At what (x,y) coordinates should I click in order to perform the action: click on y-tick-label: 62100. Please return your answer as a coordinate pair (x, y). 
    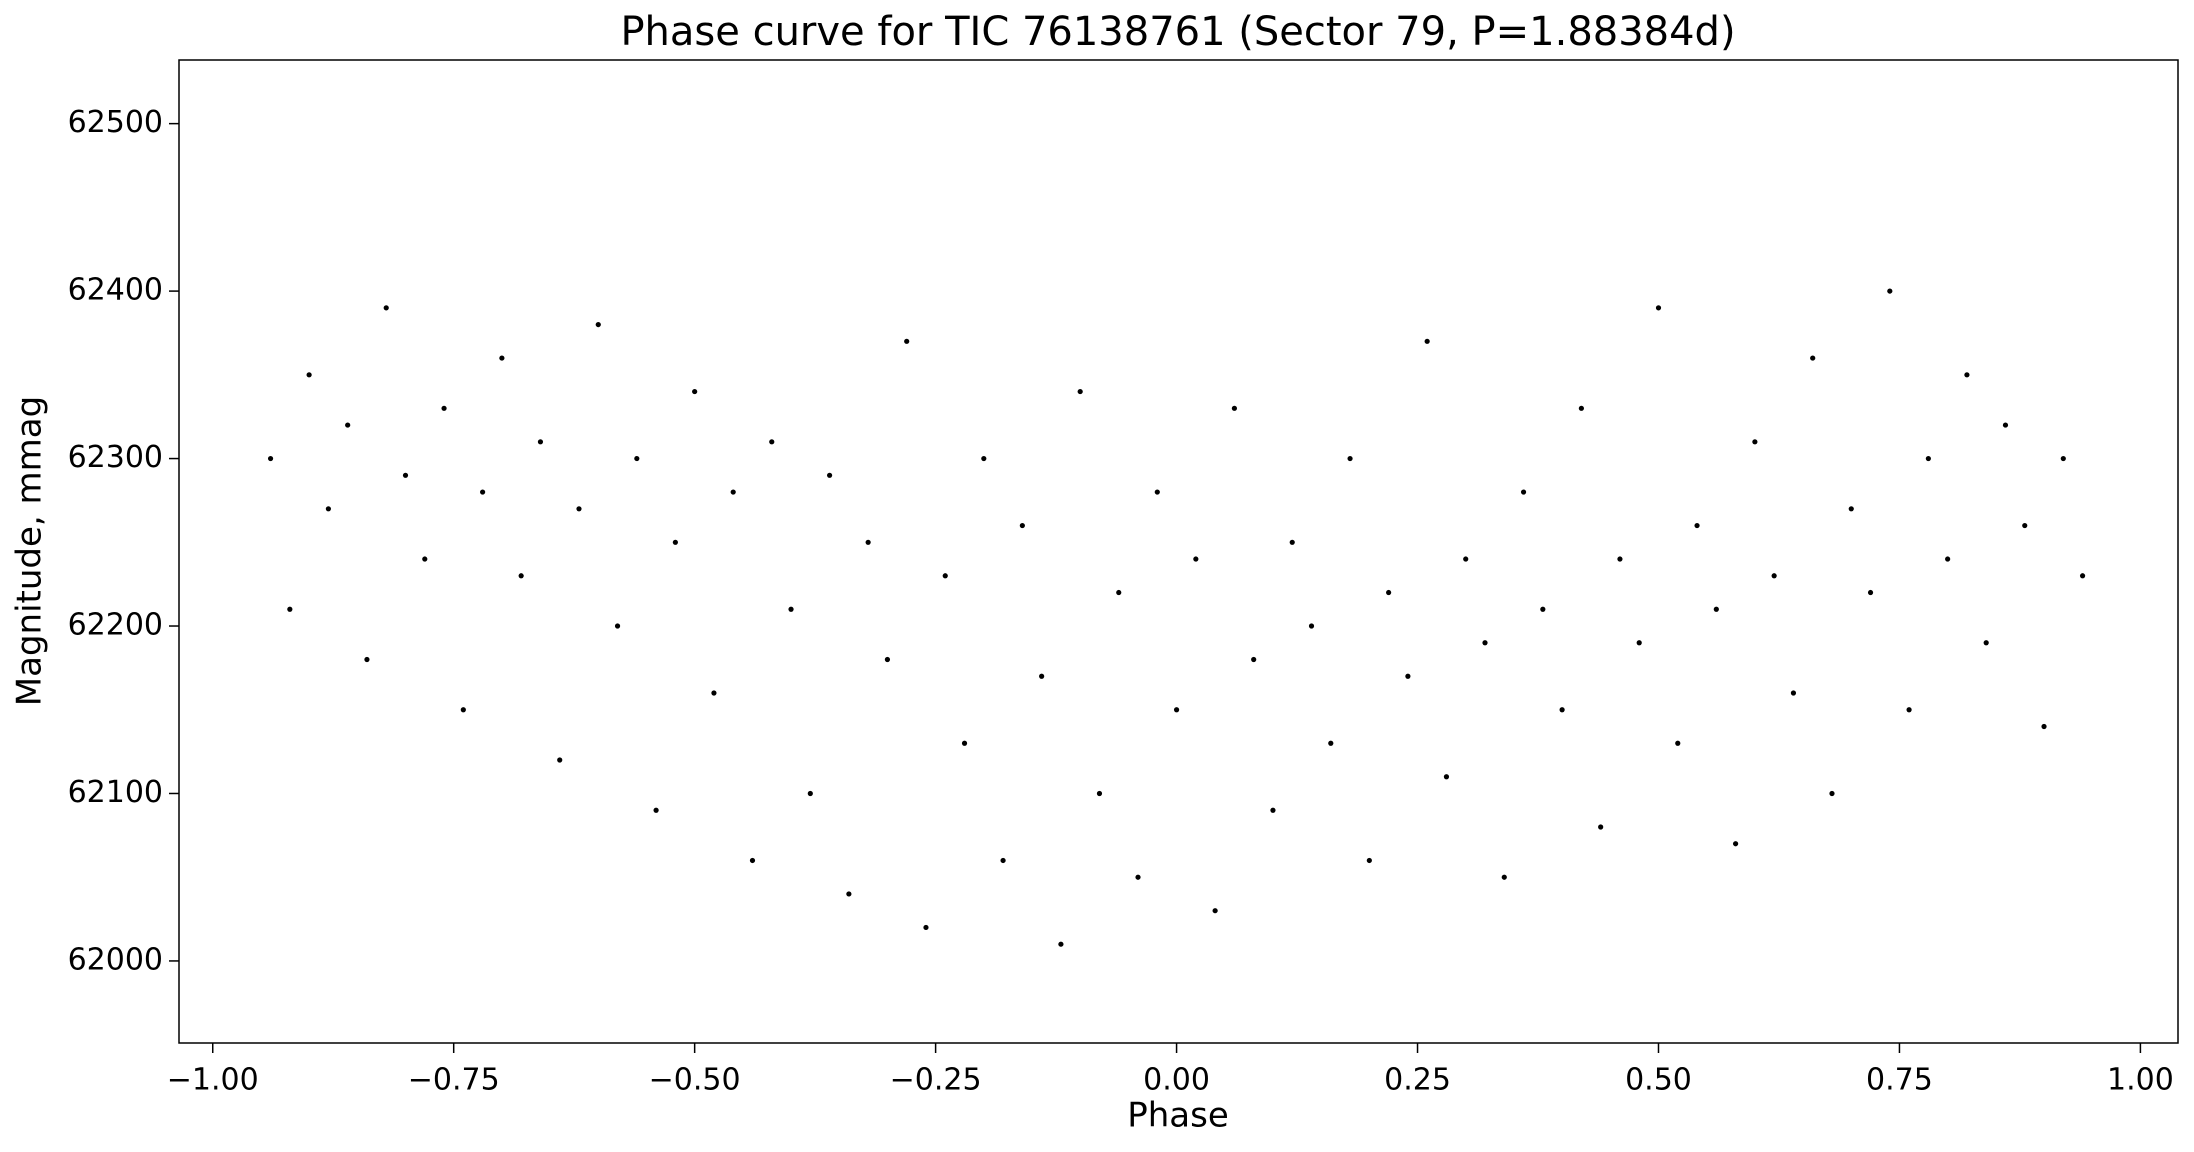
    Looking at the image, I should click on (115, 792).